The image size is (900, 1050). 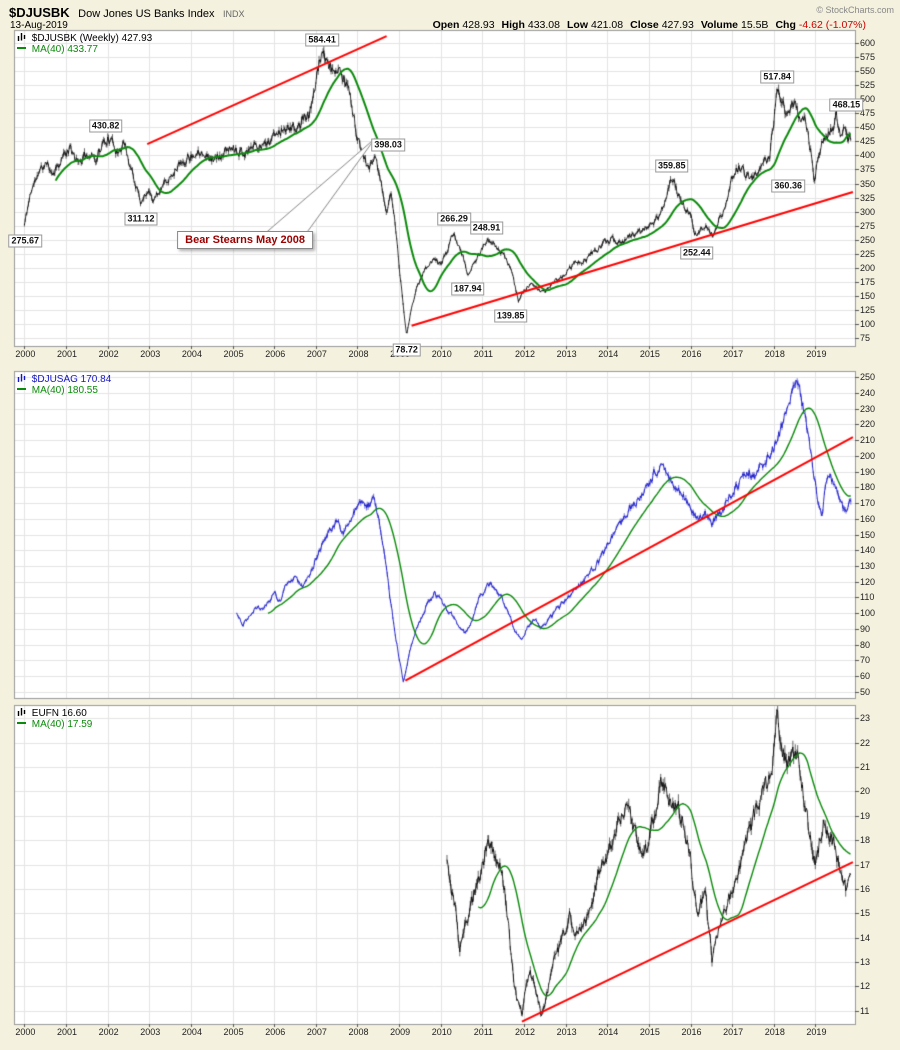 I want to click on price-annotation: 360.36, so click(x=788, y=186).